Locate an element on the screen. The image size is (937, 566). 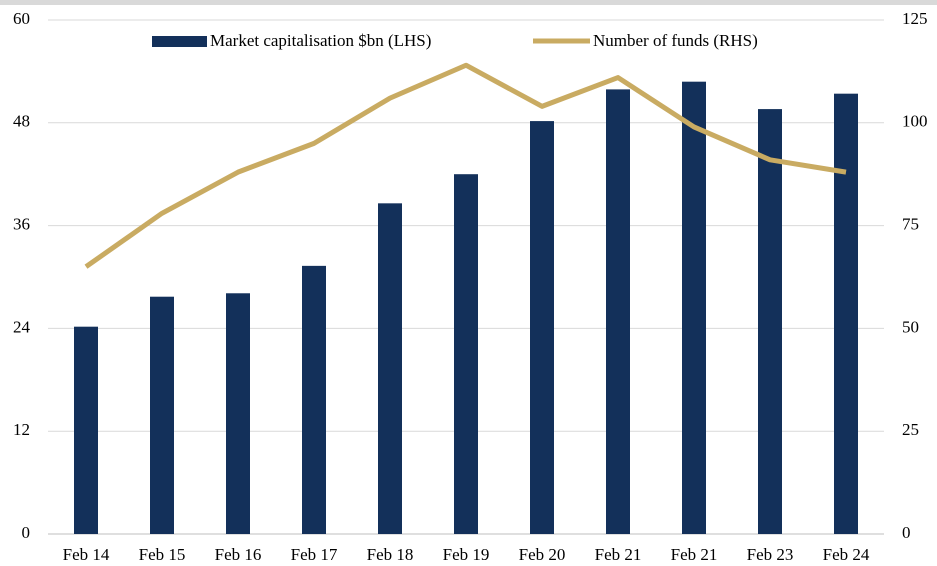
legend-label: Market capitalisation $bn (LHS) is located at coordinates (320, 40).